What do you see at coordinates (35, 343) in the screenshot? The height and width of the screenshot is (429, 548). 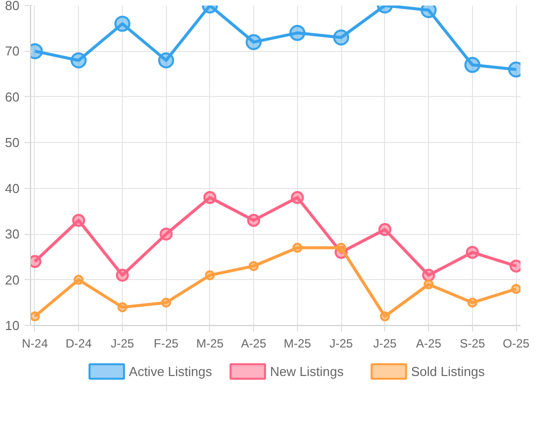 I see `x-tick-label: N-24` at bounding box center [35, 343].